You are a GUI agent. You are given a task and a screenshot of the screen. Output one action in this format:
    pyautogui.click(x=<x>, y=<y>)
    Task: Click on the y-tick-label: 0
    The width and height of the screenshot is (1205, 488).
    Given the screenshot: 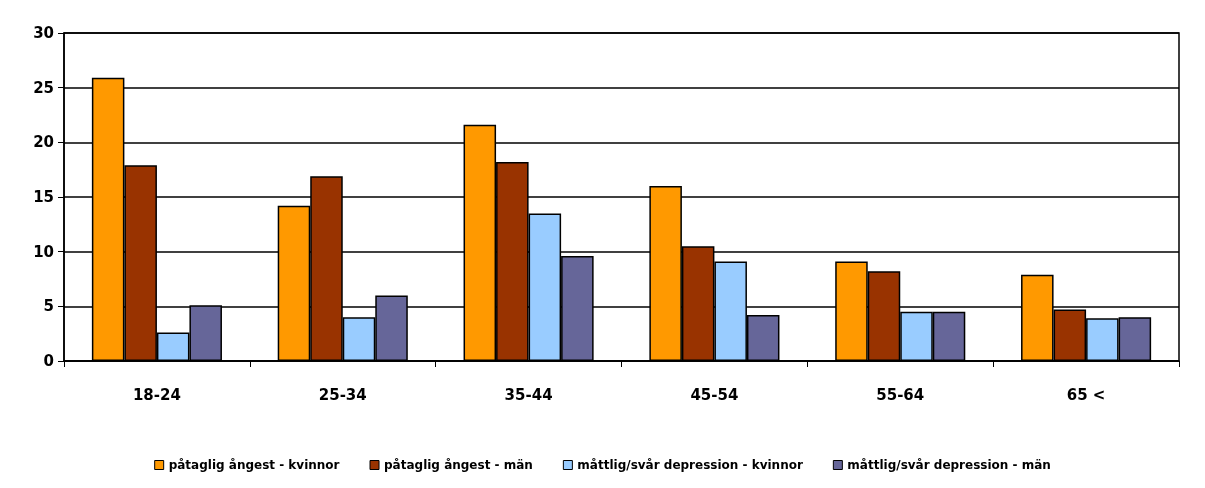 What is the action you would take?
    pyautogui.click(x=48, y=361)
    